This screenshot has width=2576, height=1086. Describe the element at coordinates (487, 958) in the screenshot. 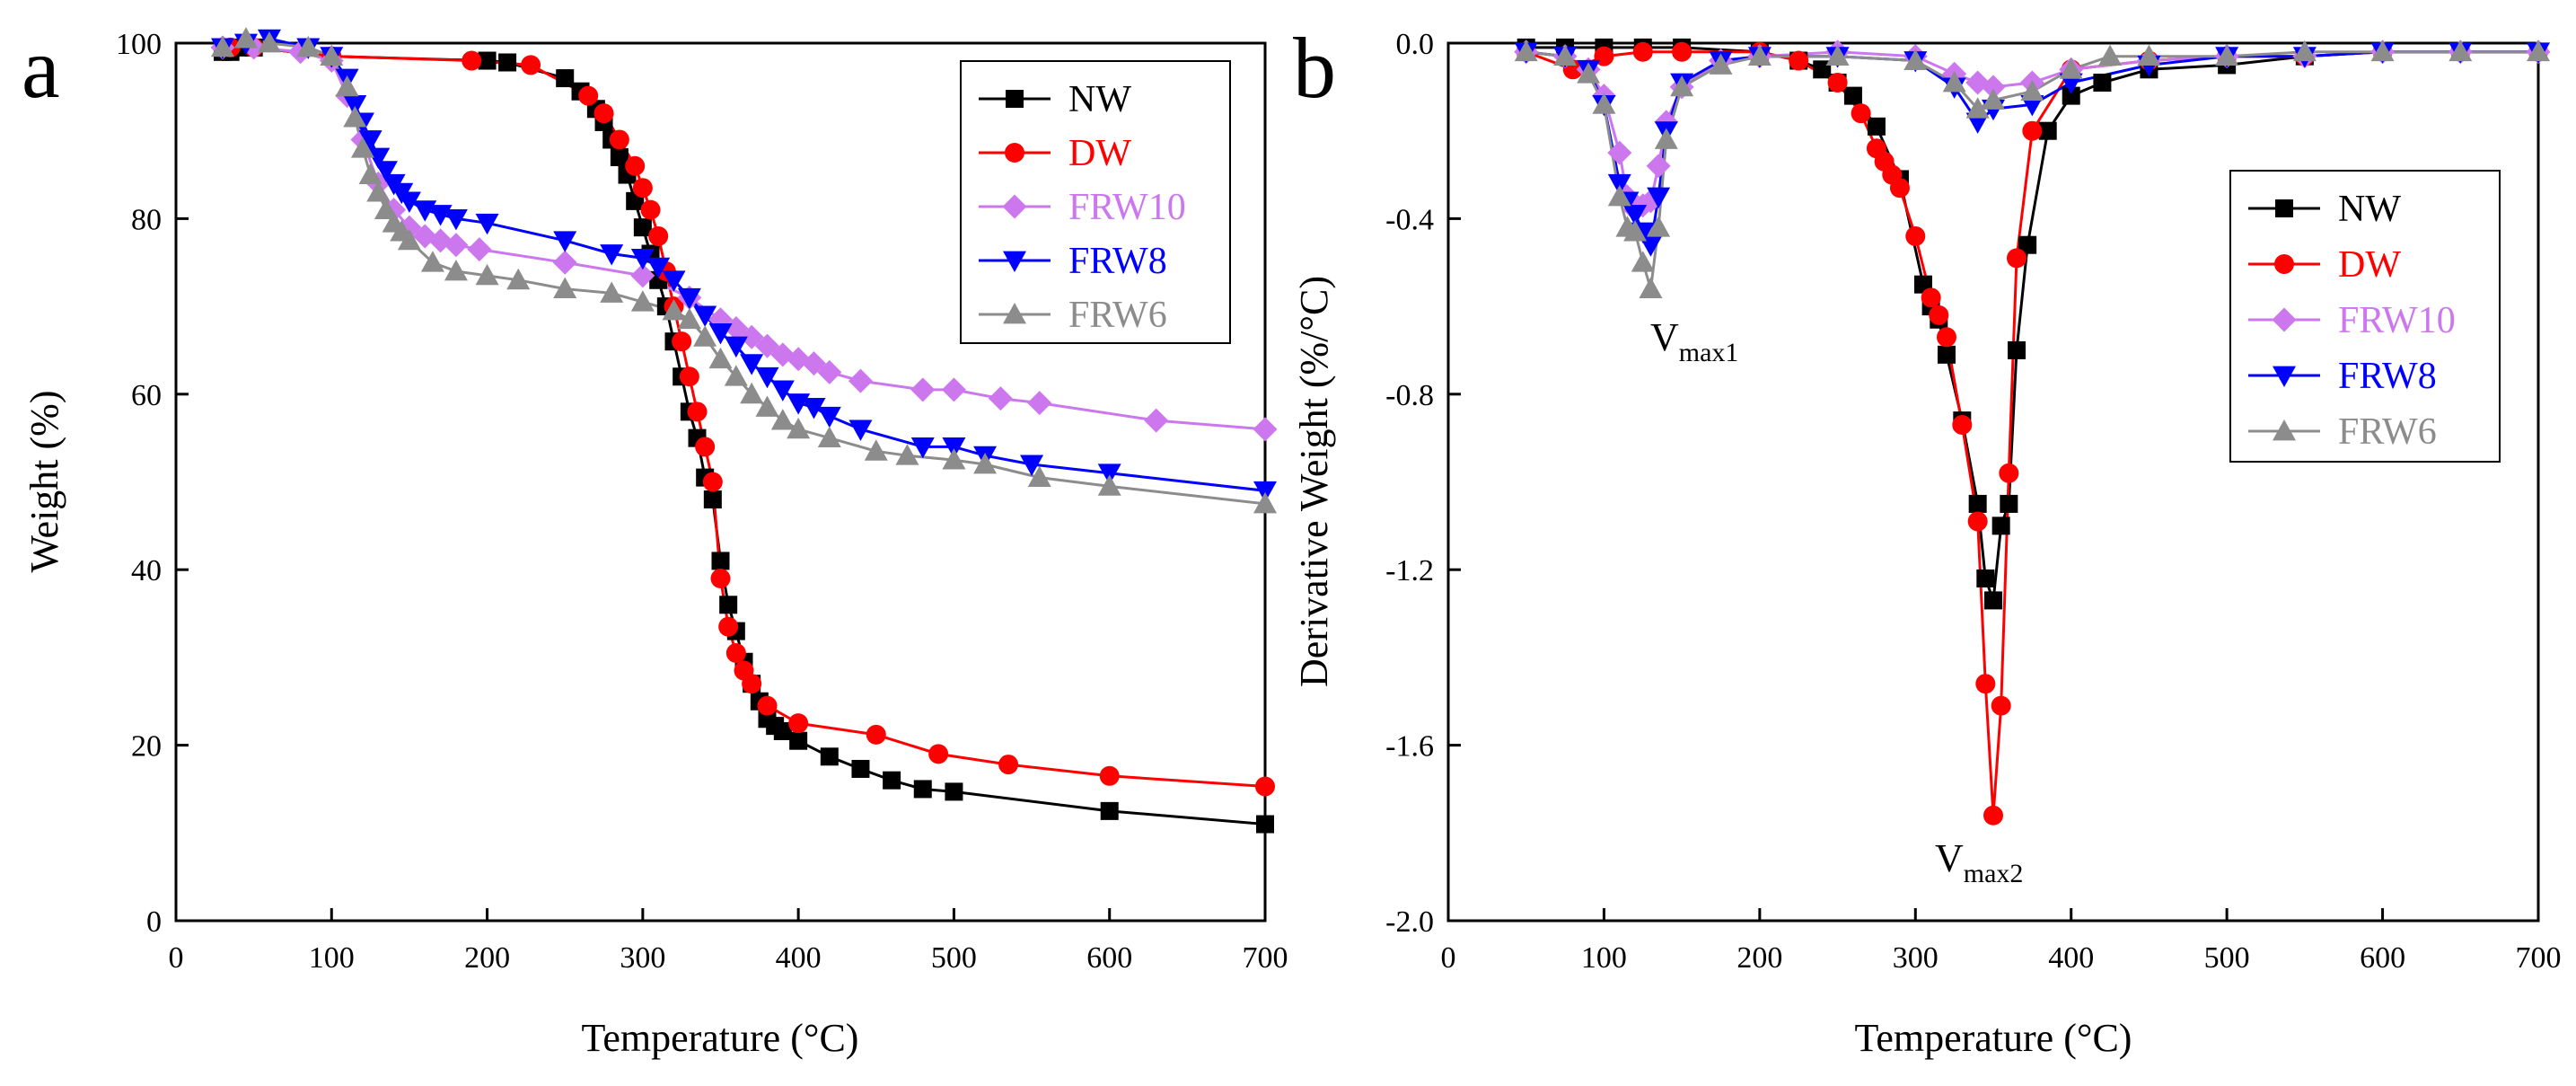

I see `x-tick-label: 200` at that location.